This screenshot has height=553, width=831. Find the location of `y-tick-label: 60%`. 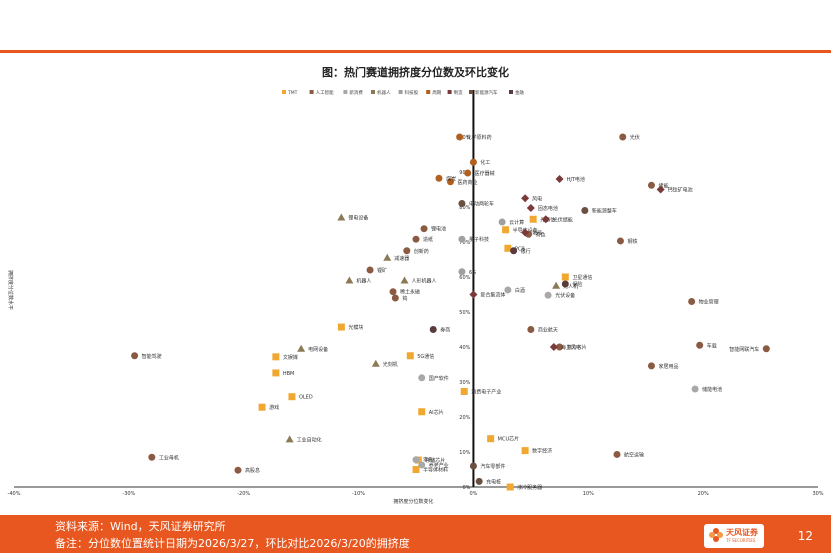

y-tick-label: 60% is located at coordinates (464, 278).